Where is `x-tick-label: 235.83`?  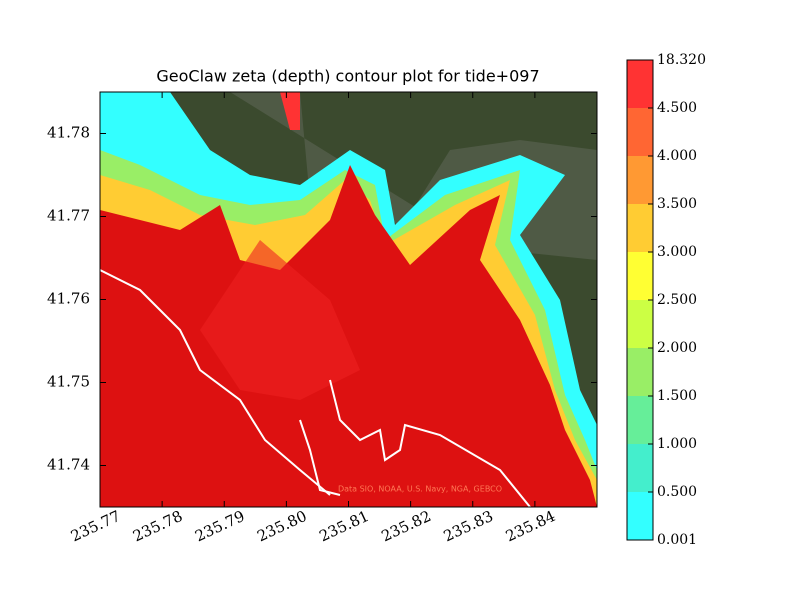 x-tick-label: 235.83 is located at coordinates (468, 526).